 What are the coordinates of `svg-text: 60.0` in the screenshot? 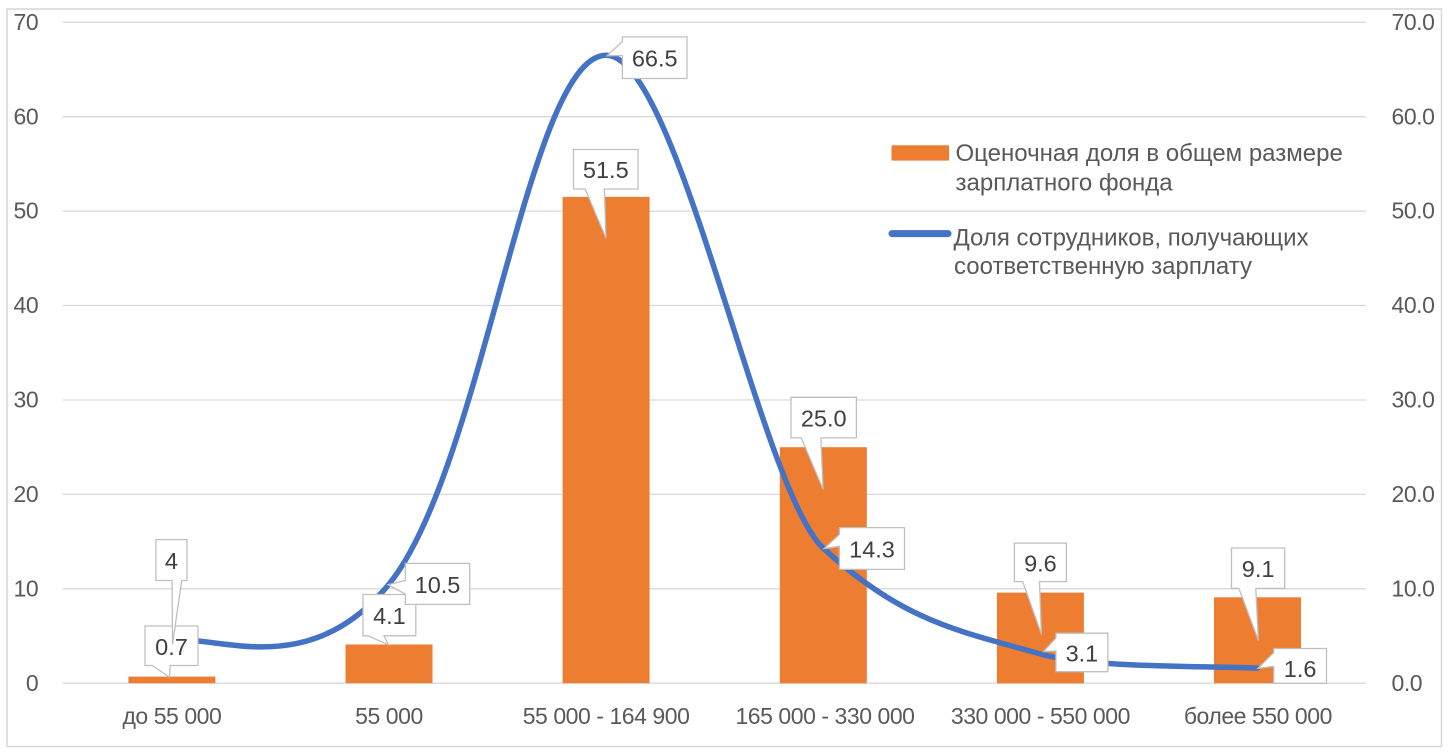 It's located at (1413, 116).